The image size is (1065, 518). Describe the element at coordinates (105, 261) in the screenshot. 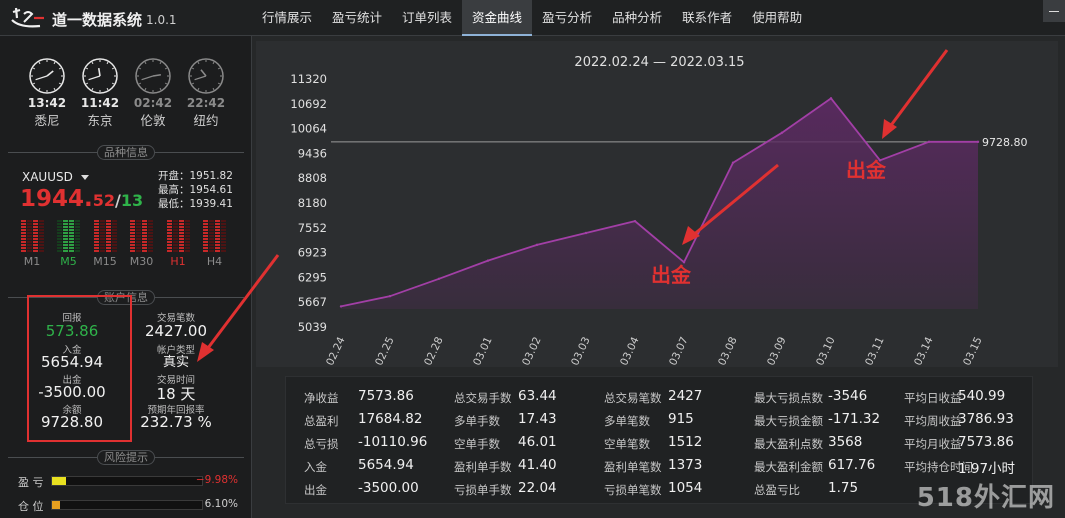

I see `timeframe-label: M15` at that location.